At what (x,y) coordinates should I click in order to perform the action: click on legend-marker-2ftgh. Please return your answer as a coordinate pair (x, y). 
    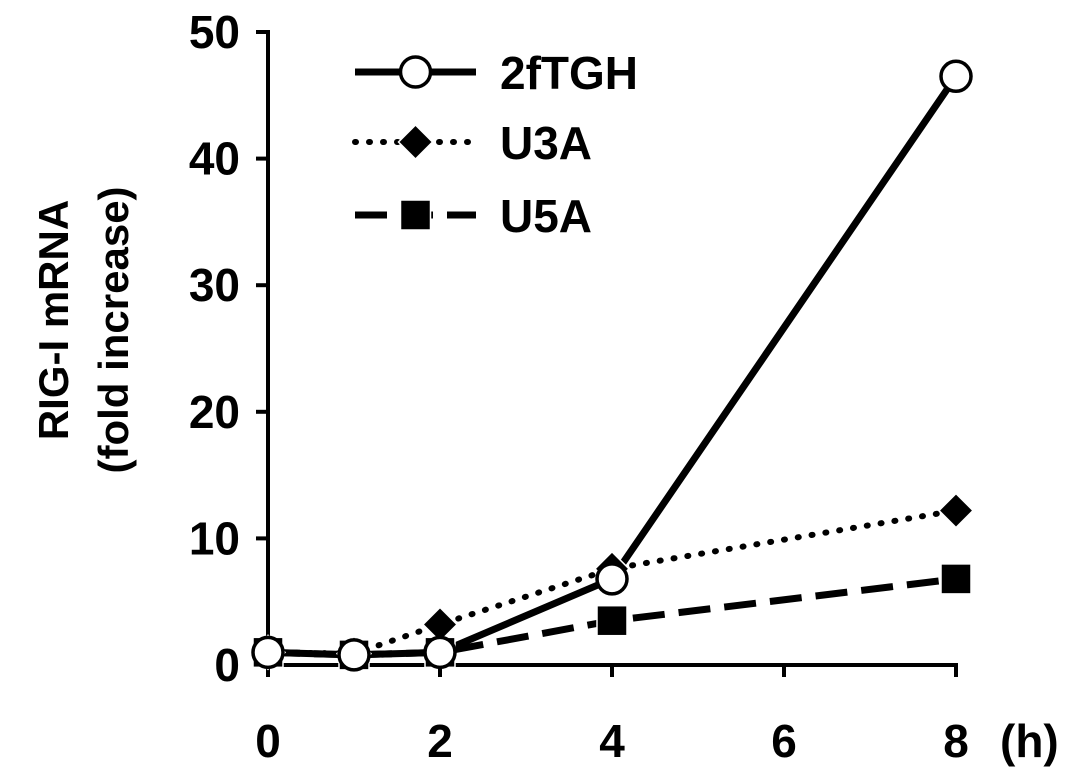
    Looking at the image, I should click on (415, 72).